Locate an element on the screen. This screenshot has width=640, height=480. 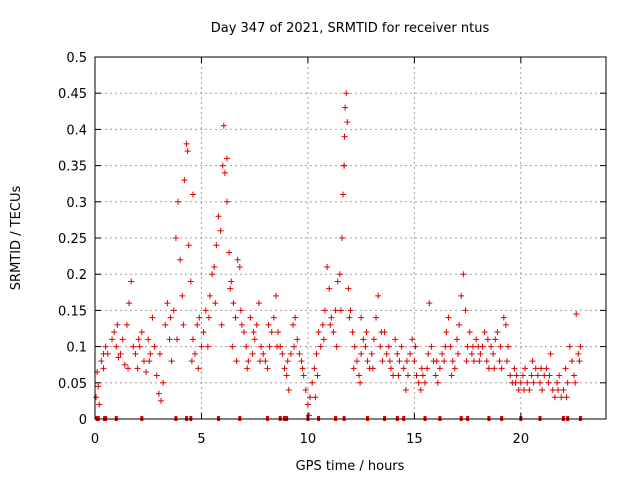
y-tick-label: 0.45 is located at coordinates (72, 94).